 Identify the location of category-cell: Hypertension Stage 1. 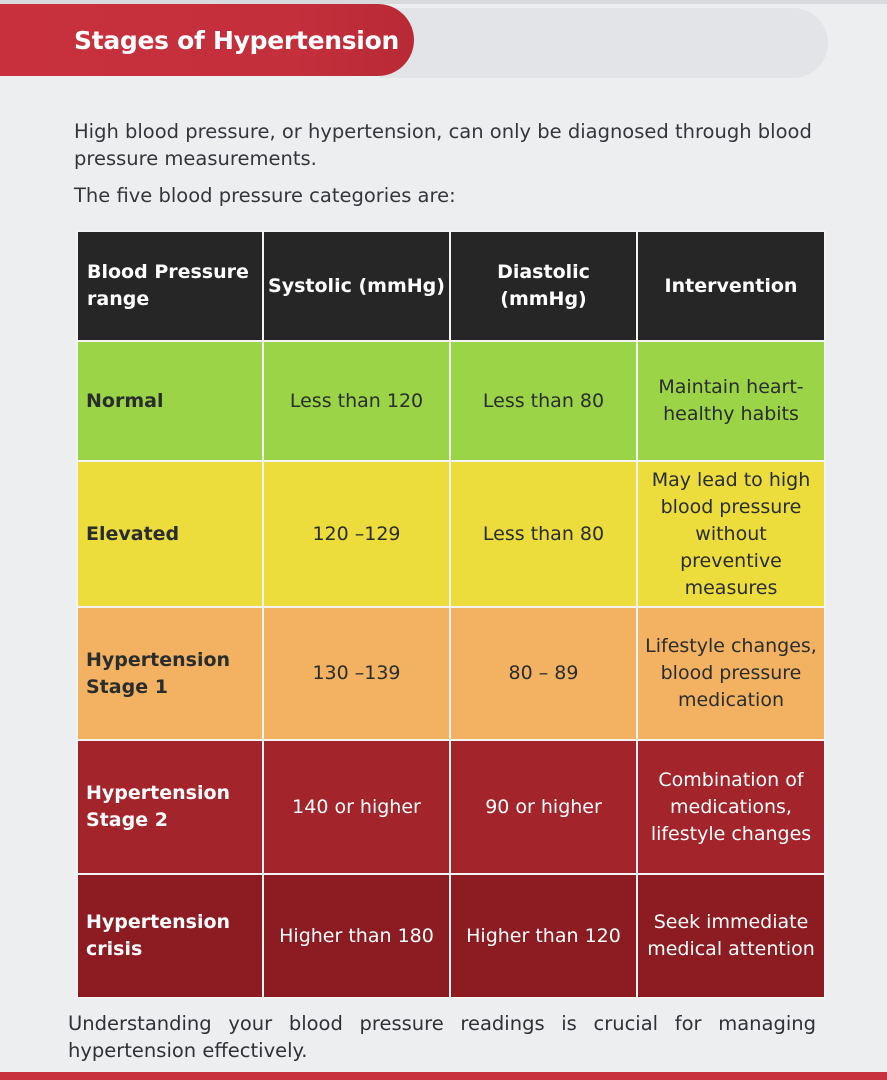
(170, 673).